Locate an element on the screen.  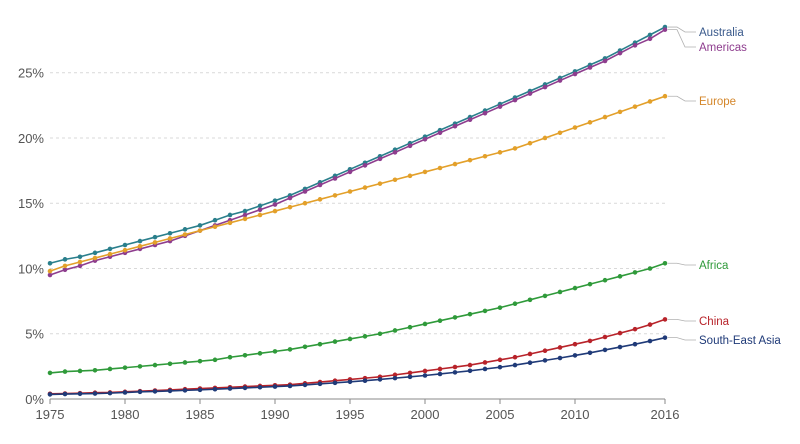
y-tick-label: 5% is located at coordinates (34, 334).